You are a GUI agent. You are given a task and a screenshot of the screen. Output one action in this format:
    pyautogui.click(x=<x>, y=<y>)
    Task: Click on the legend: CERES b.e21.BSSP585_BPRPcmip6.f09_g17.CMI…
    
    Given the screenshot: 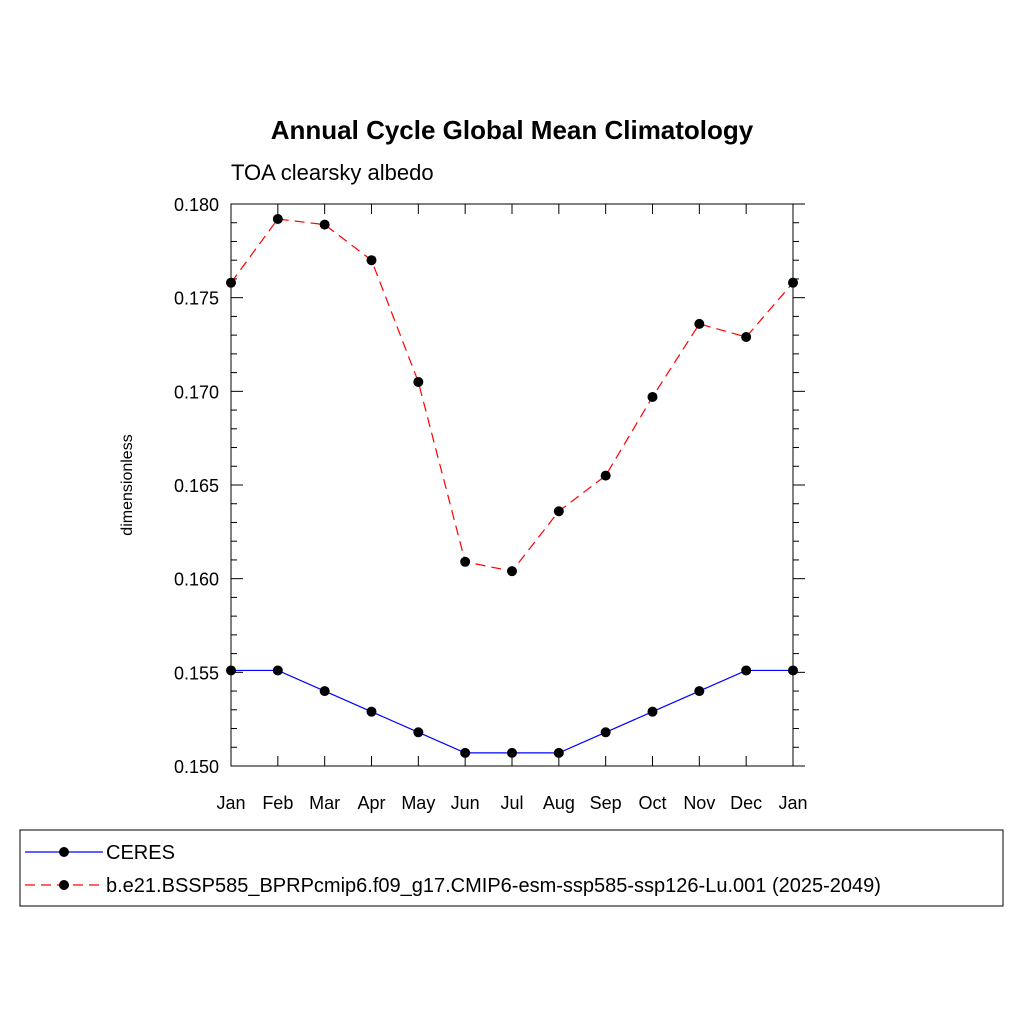 What is the action you would take?
    pyautogui.click(x=453, y=869)
    